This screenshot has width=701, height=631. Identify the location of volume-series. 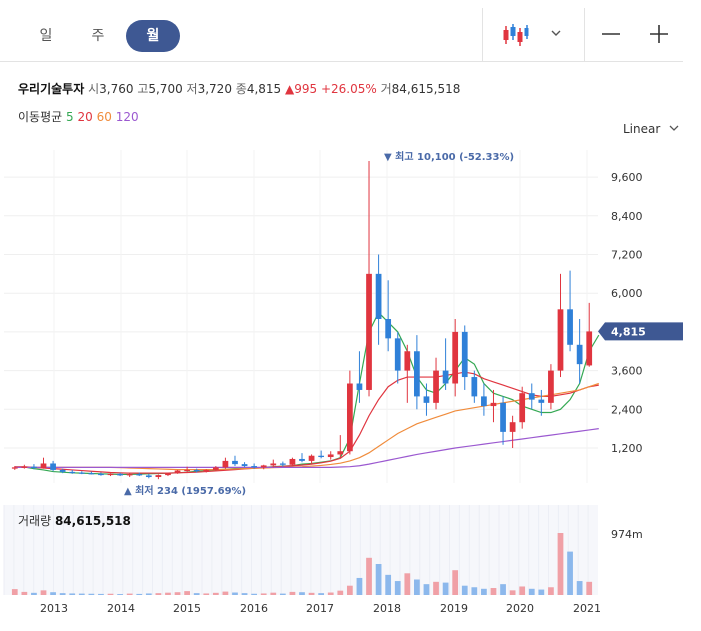
(300, 550).